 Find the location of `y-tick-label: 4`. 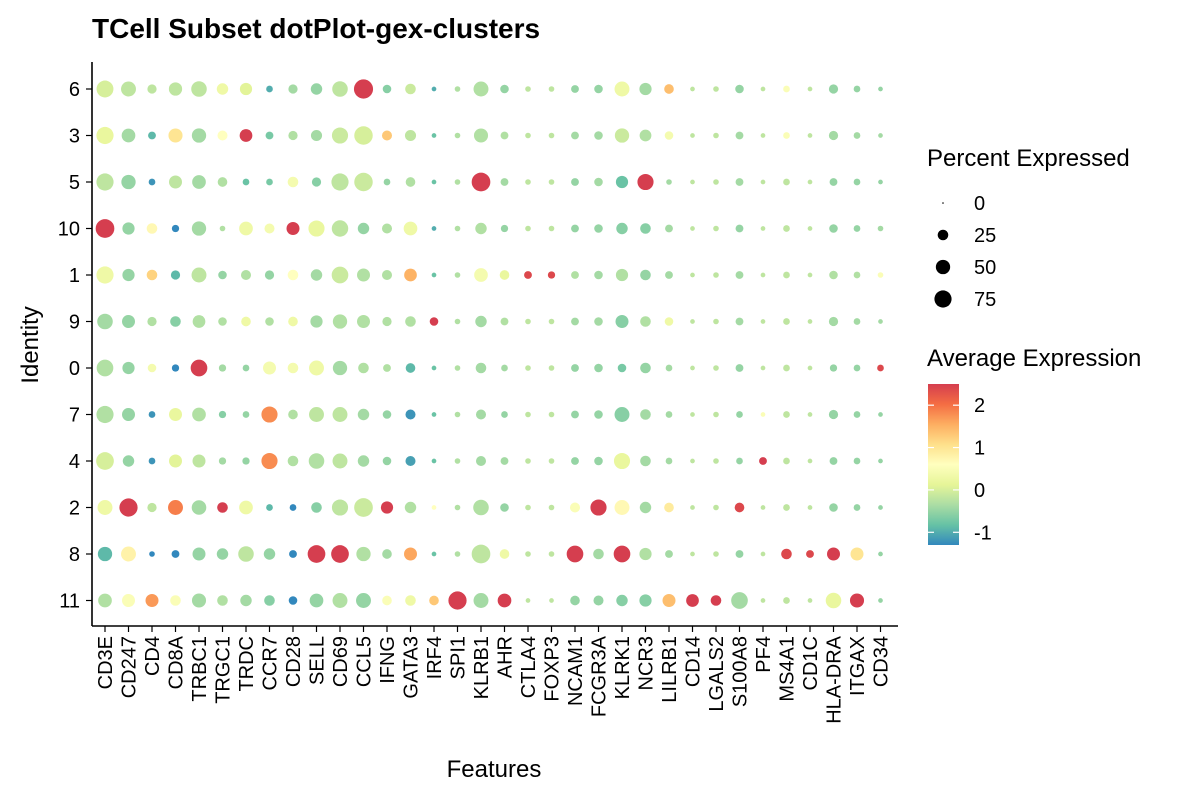

y-tick-label: 4 is located at coordinates (74, 462).